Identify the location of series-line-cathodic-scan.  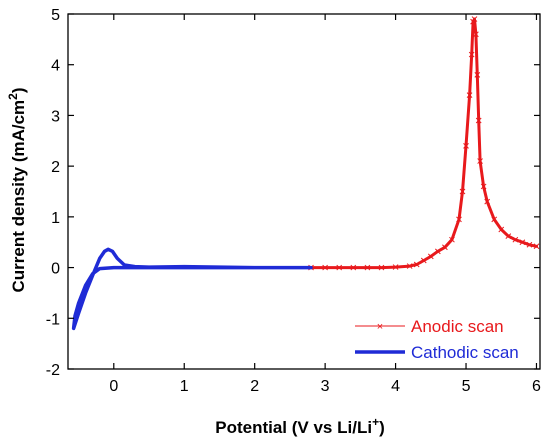
(192, 289).